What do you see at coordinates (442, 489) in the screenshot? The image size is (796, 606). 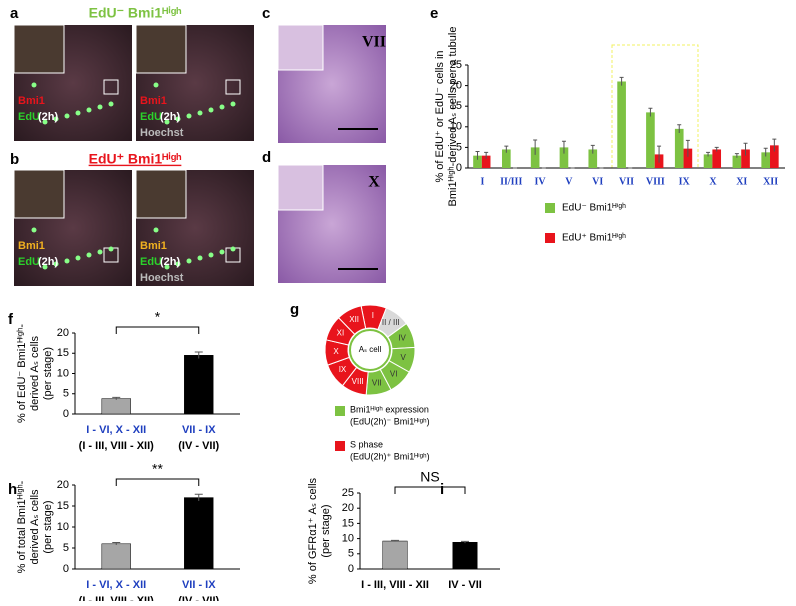 I see `panel-label: i` at bounding box center [442, 489].